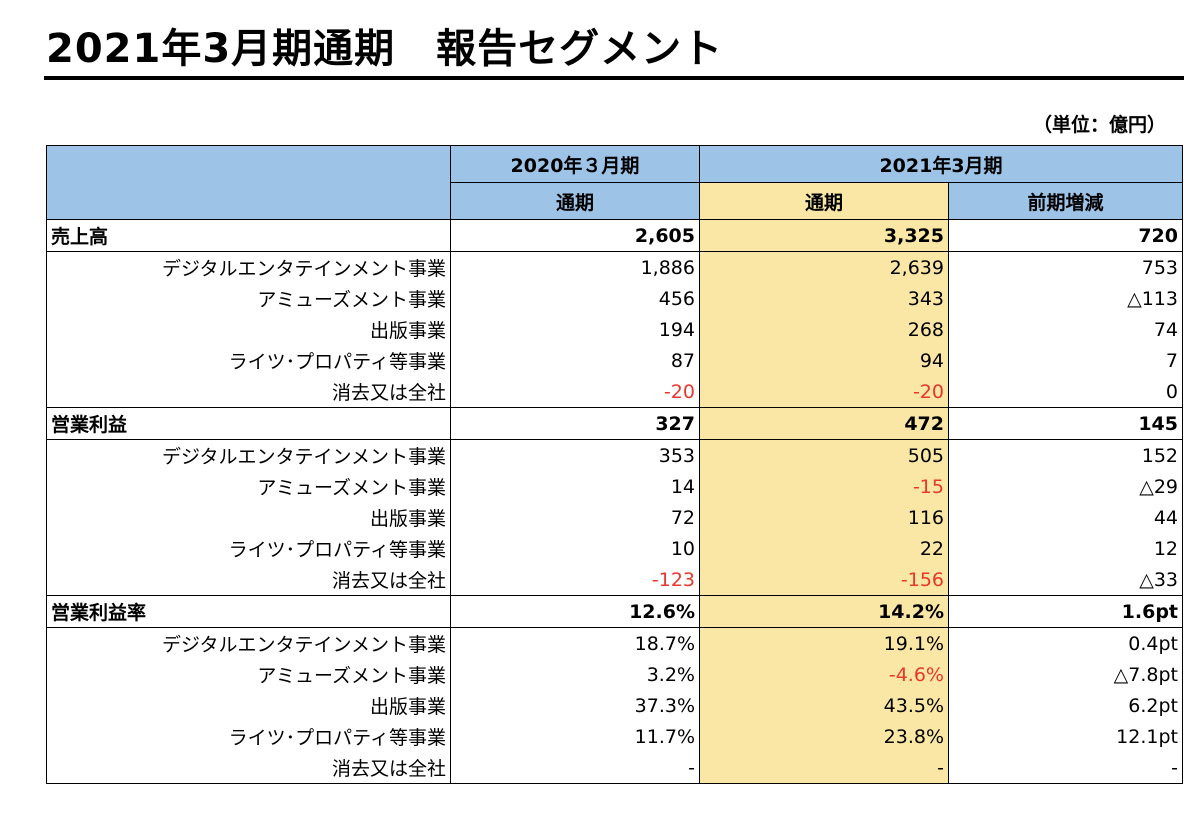  I want to click on total-prev-value: 2,605, so click(575, 235).